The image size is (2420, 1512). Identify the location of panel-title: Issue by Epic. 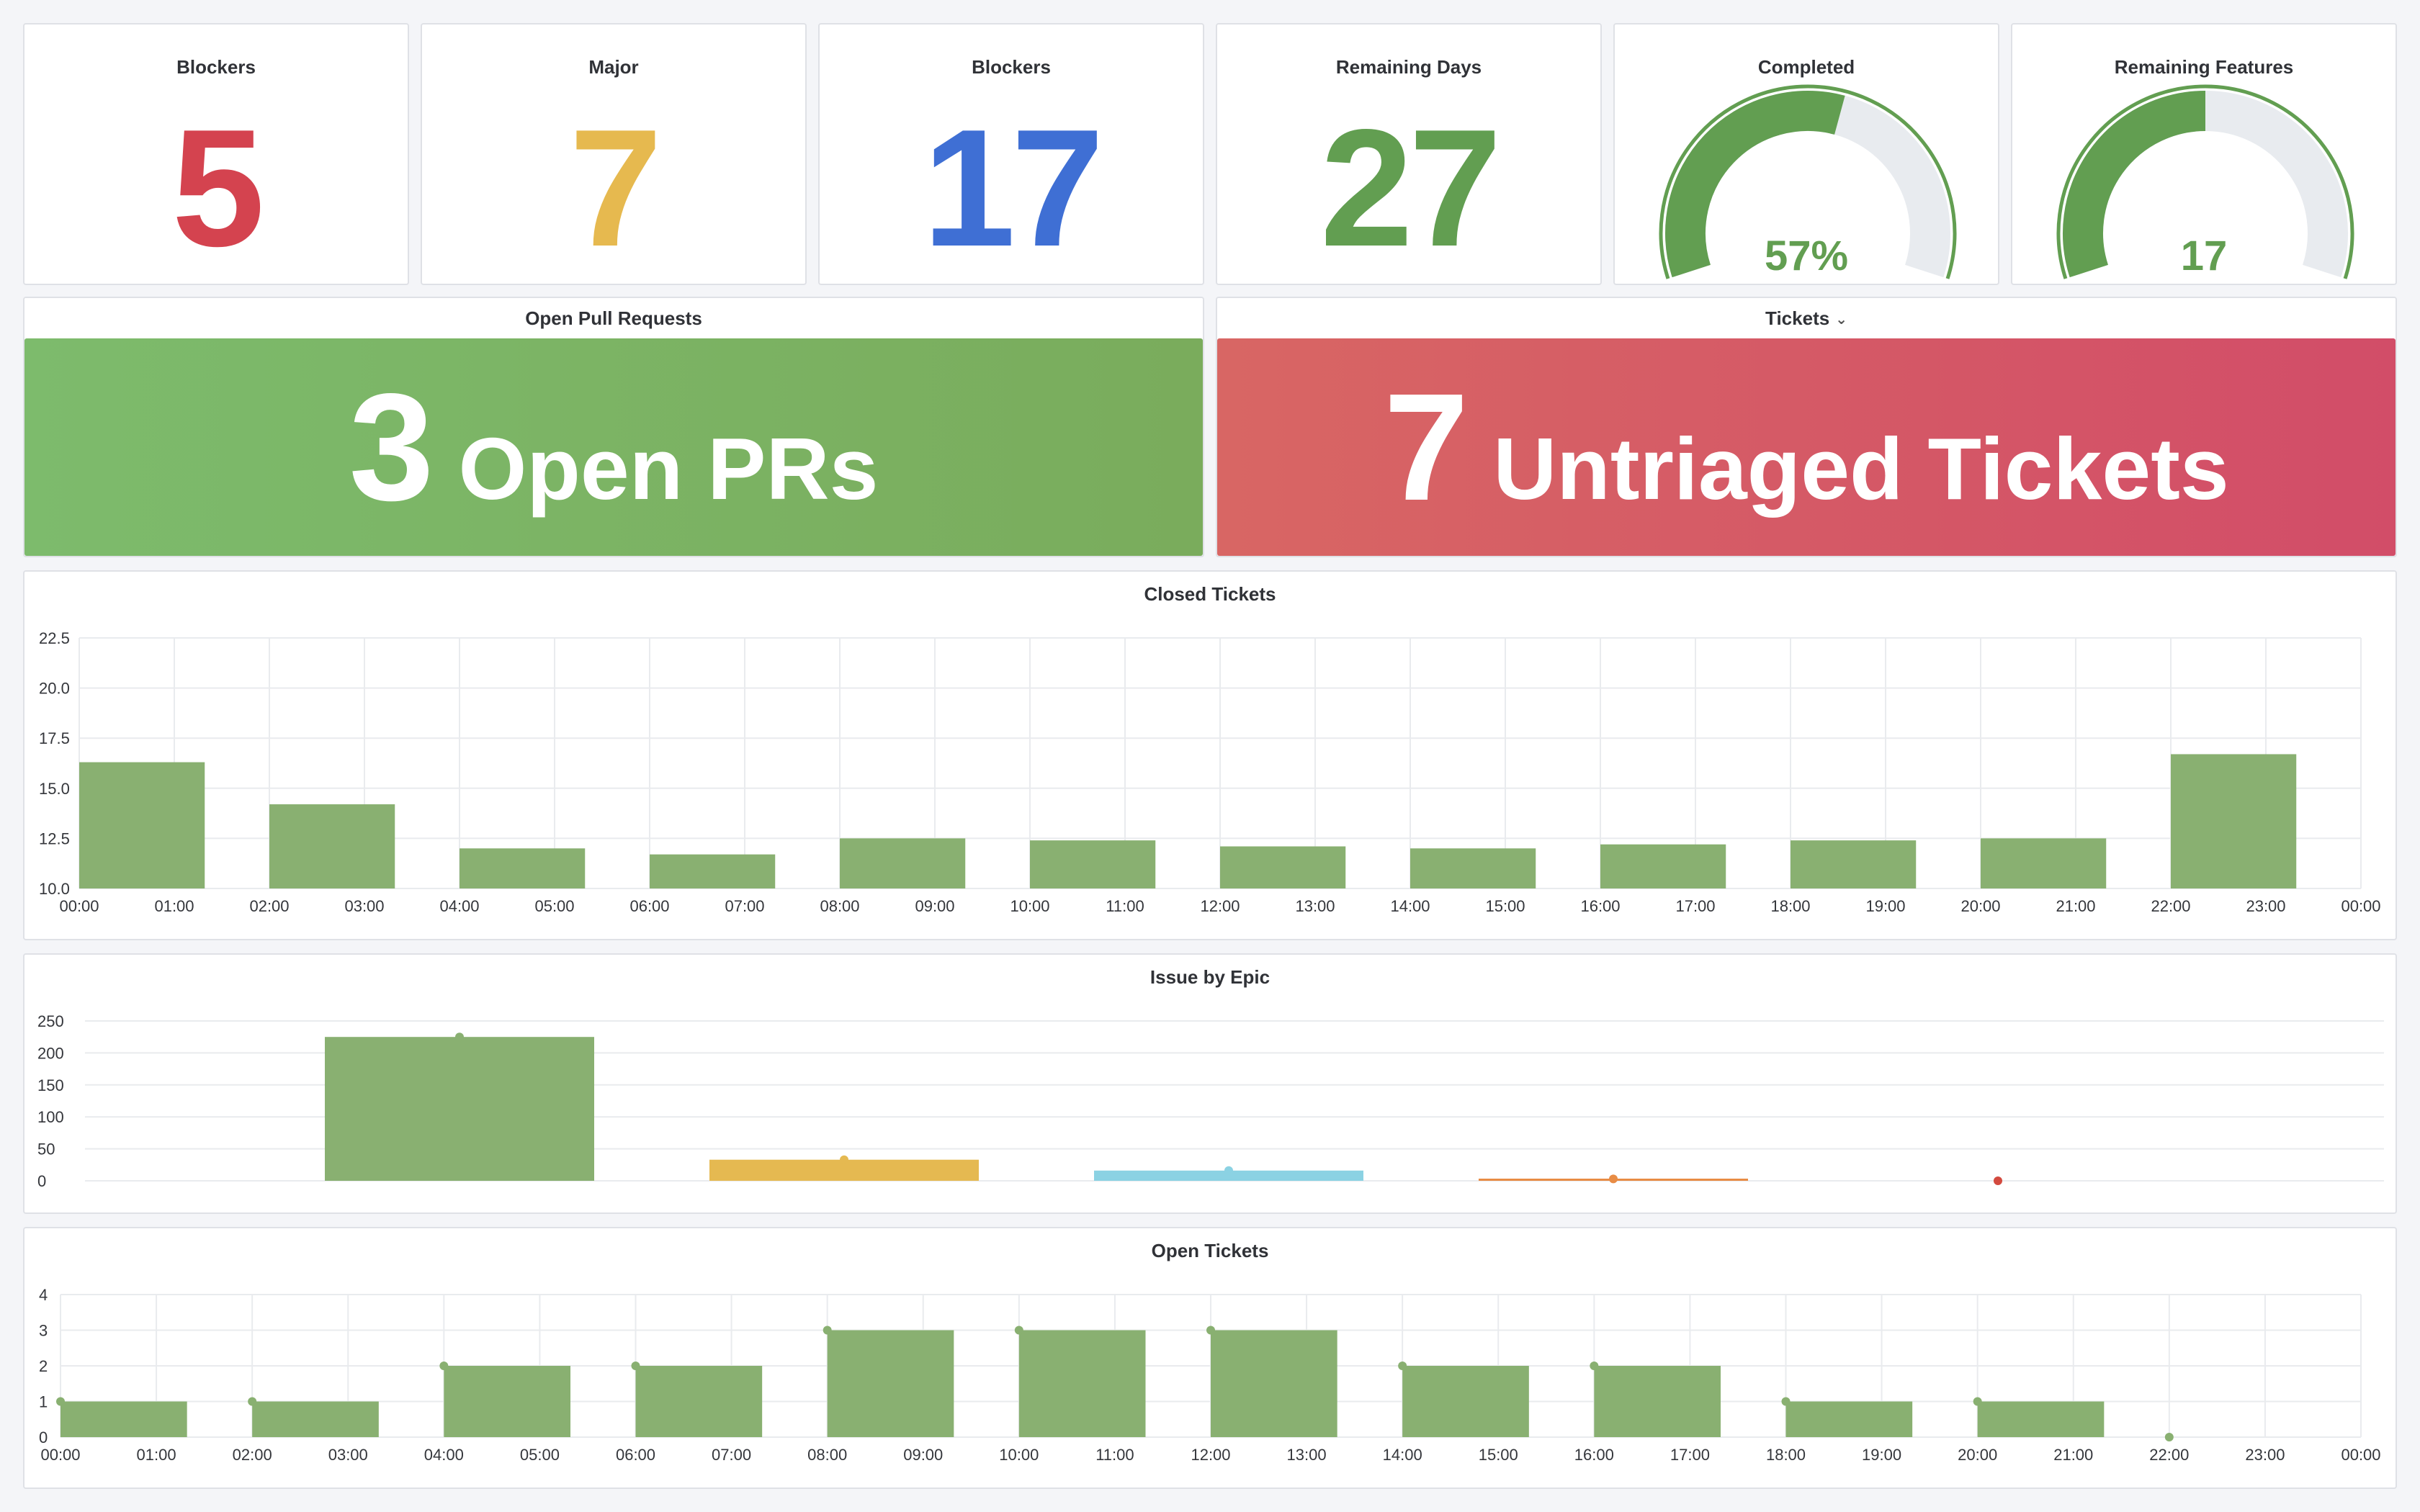
(1210, 977).